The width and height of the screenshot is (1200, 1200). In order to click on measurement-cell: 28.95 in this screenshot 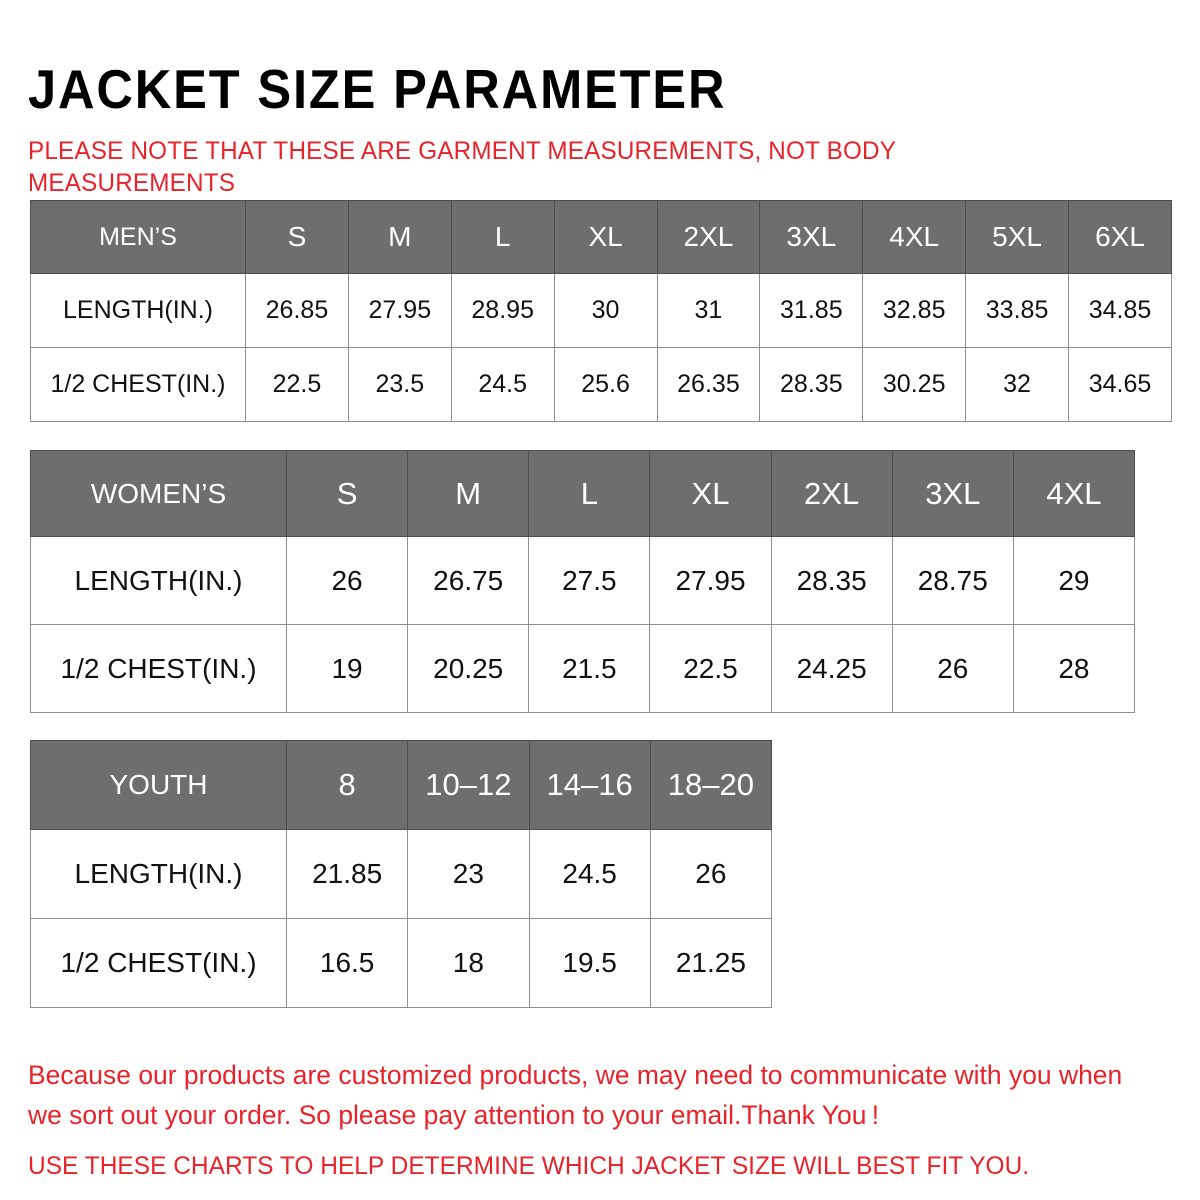, I will do `click(502, 310)`.